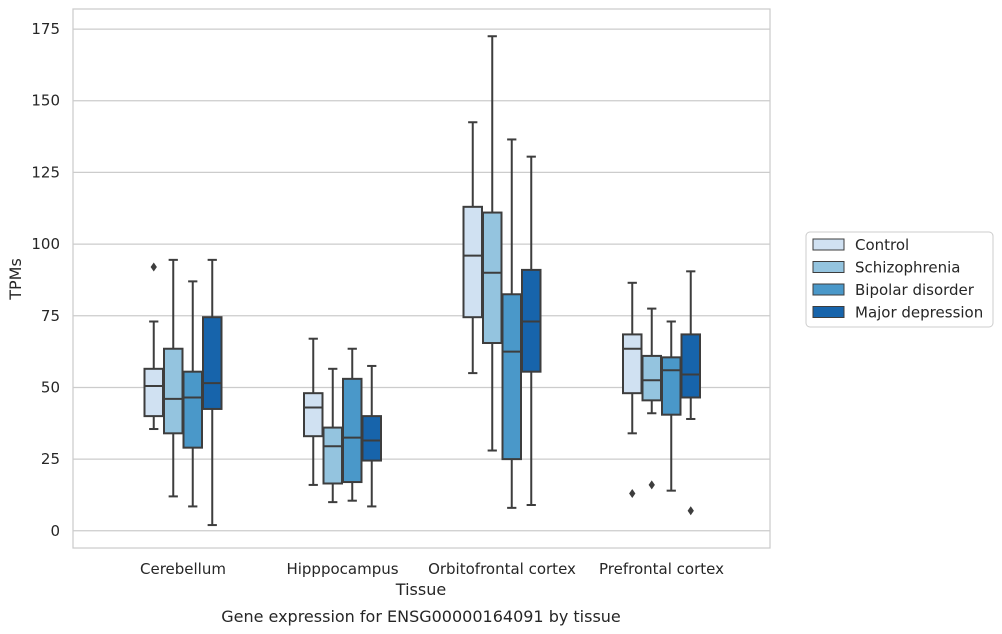 The height and width of the screenshot is (634, 1002). What do you see at coordinates (45, 172) in the screenshot?
I see `y-tick-label: 125` at bounding box center [45, 172].